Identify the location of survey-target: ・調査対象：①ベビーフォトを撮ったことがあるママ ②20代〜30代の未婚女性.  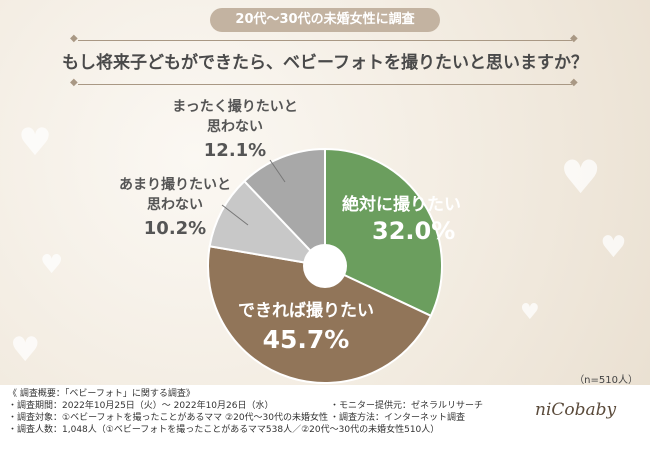
(168, 418).